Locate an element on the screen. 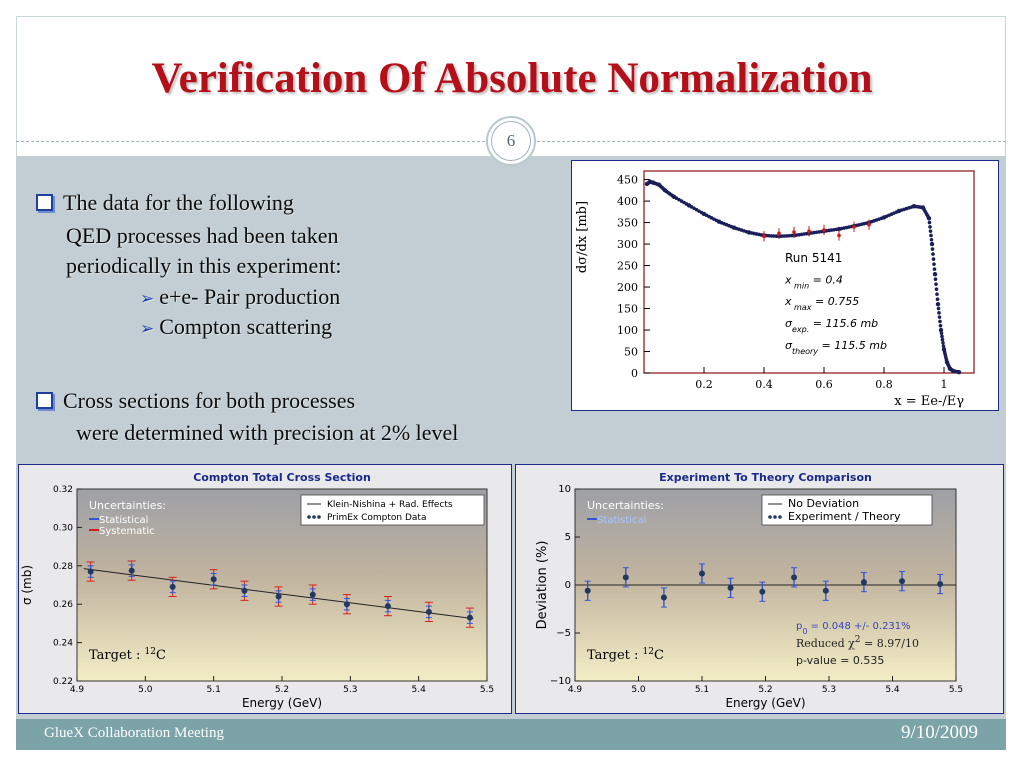  plot-frame is located at coordinates (809, 272).